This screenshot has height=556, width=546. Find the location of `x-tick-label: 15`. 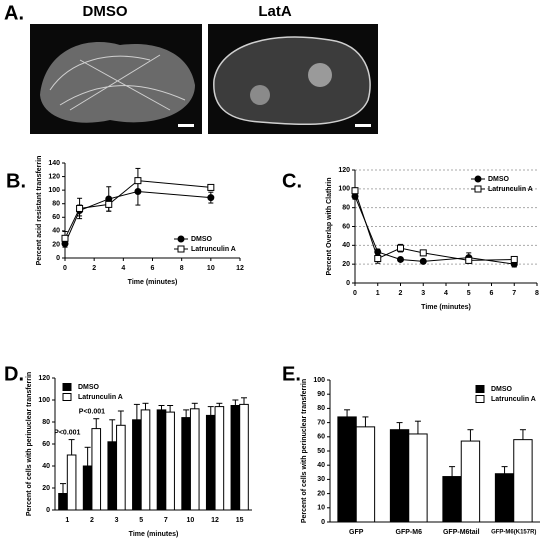

x-tick-label: 15 is located at coordinates (240, 520).